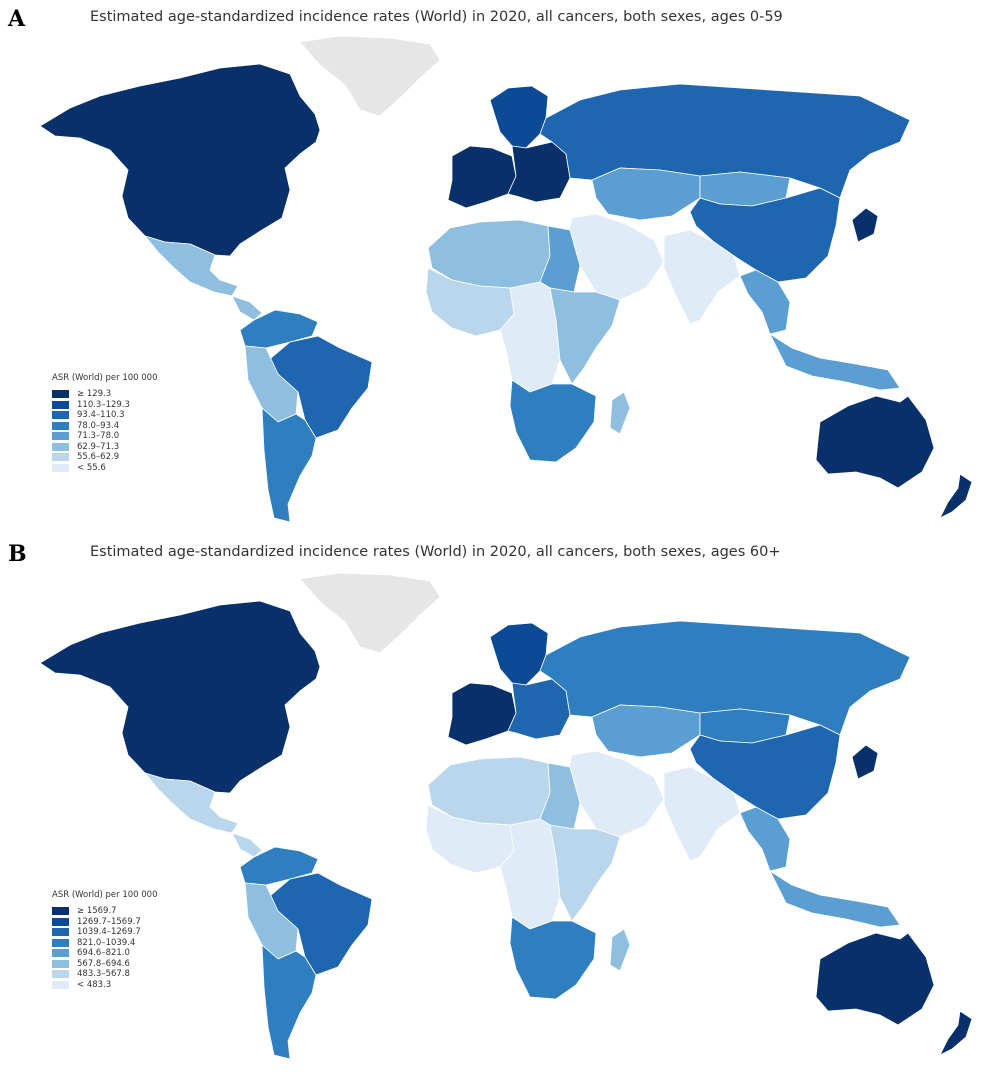  I want to click on legend-label: 93.4–110.3, so click(101, 415).